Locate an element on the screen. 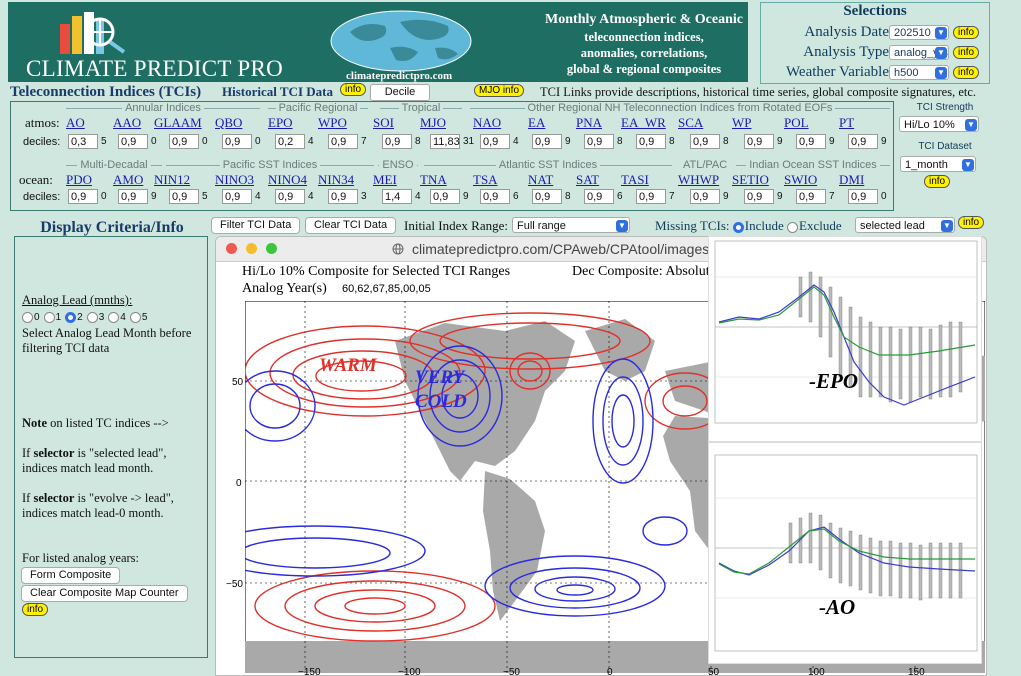  weather-variable-info-button: info is located at coordinates (966, 72).